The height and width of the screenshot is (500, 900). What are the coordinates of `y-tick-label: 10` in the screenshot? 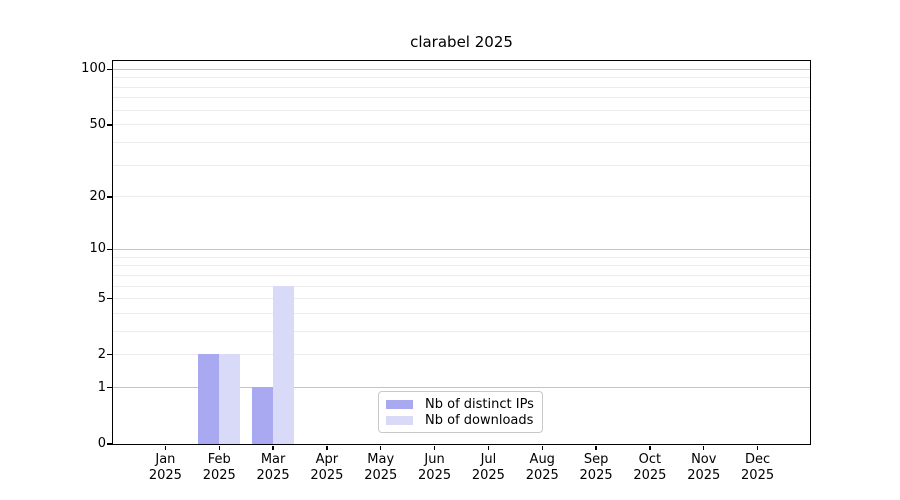 It's located at (97, 249).